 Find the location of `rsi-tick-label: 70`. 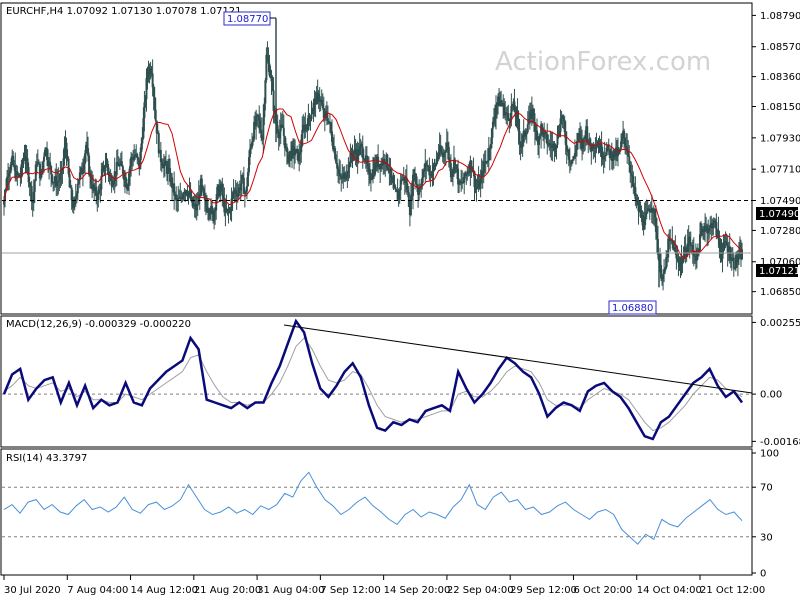

rsi-tick-label: 70 is located at coordinates (766, 488).